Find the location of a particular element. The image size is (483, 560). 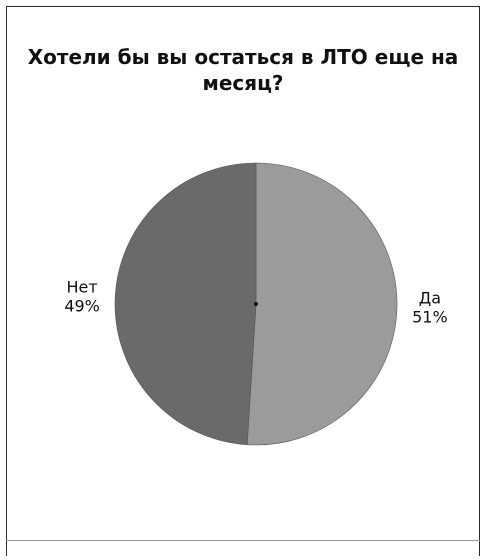

pie-labels: Да 51% Нет 49% is located at coordinates (255, 302).